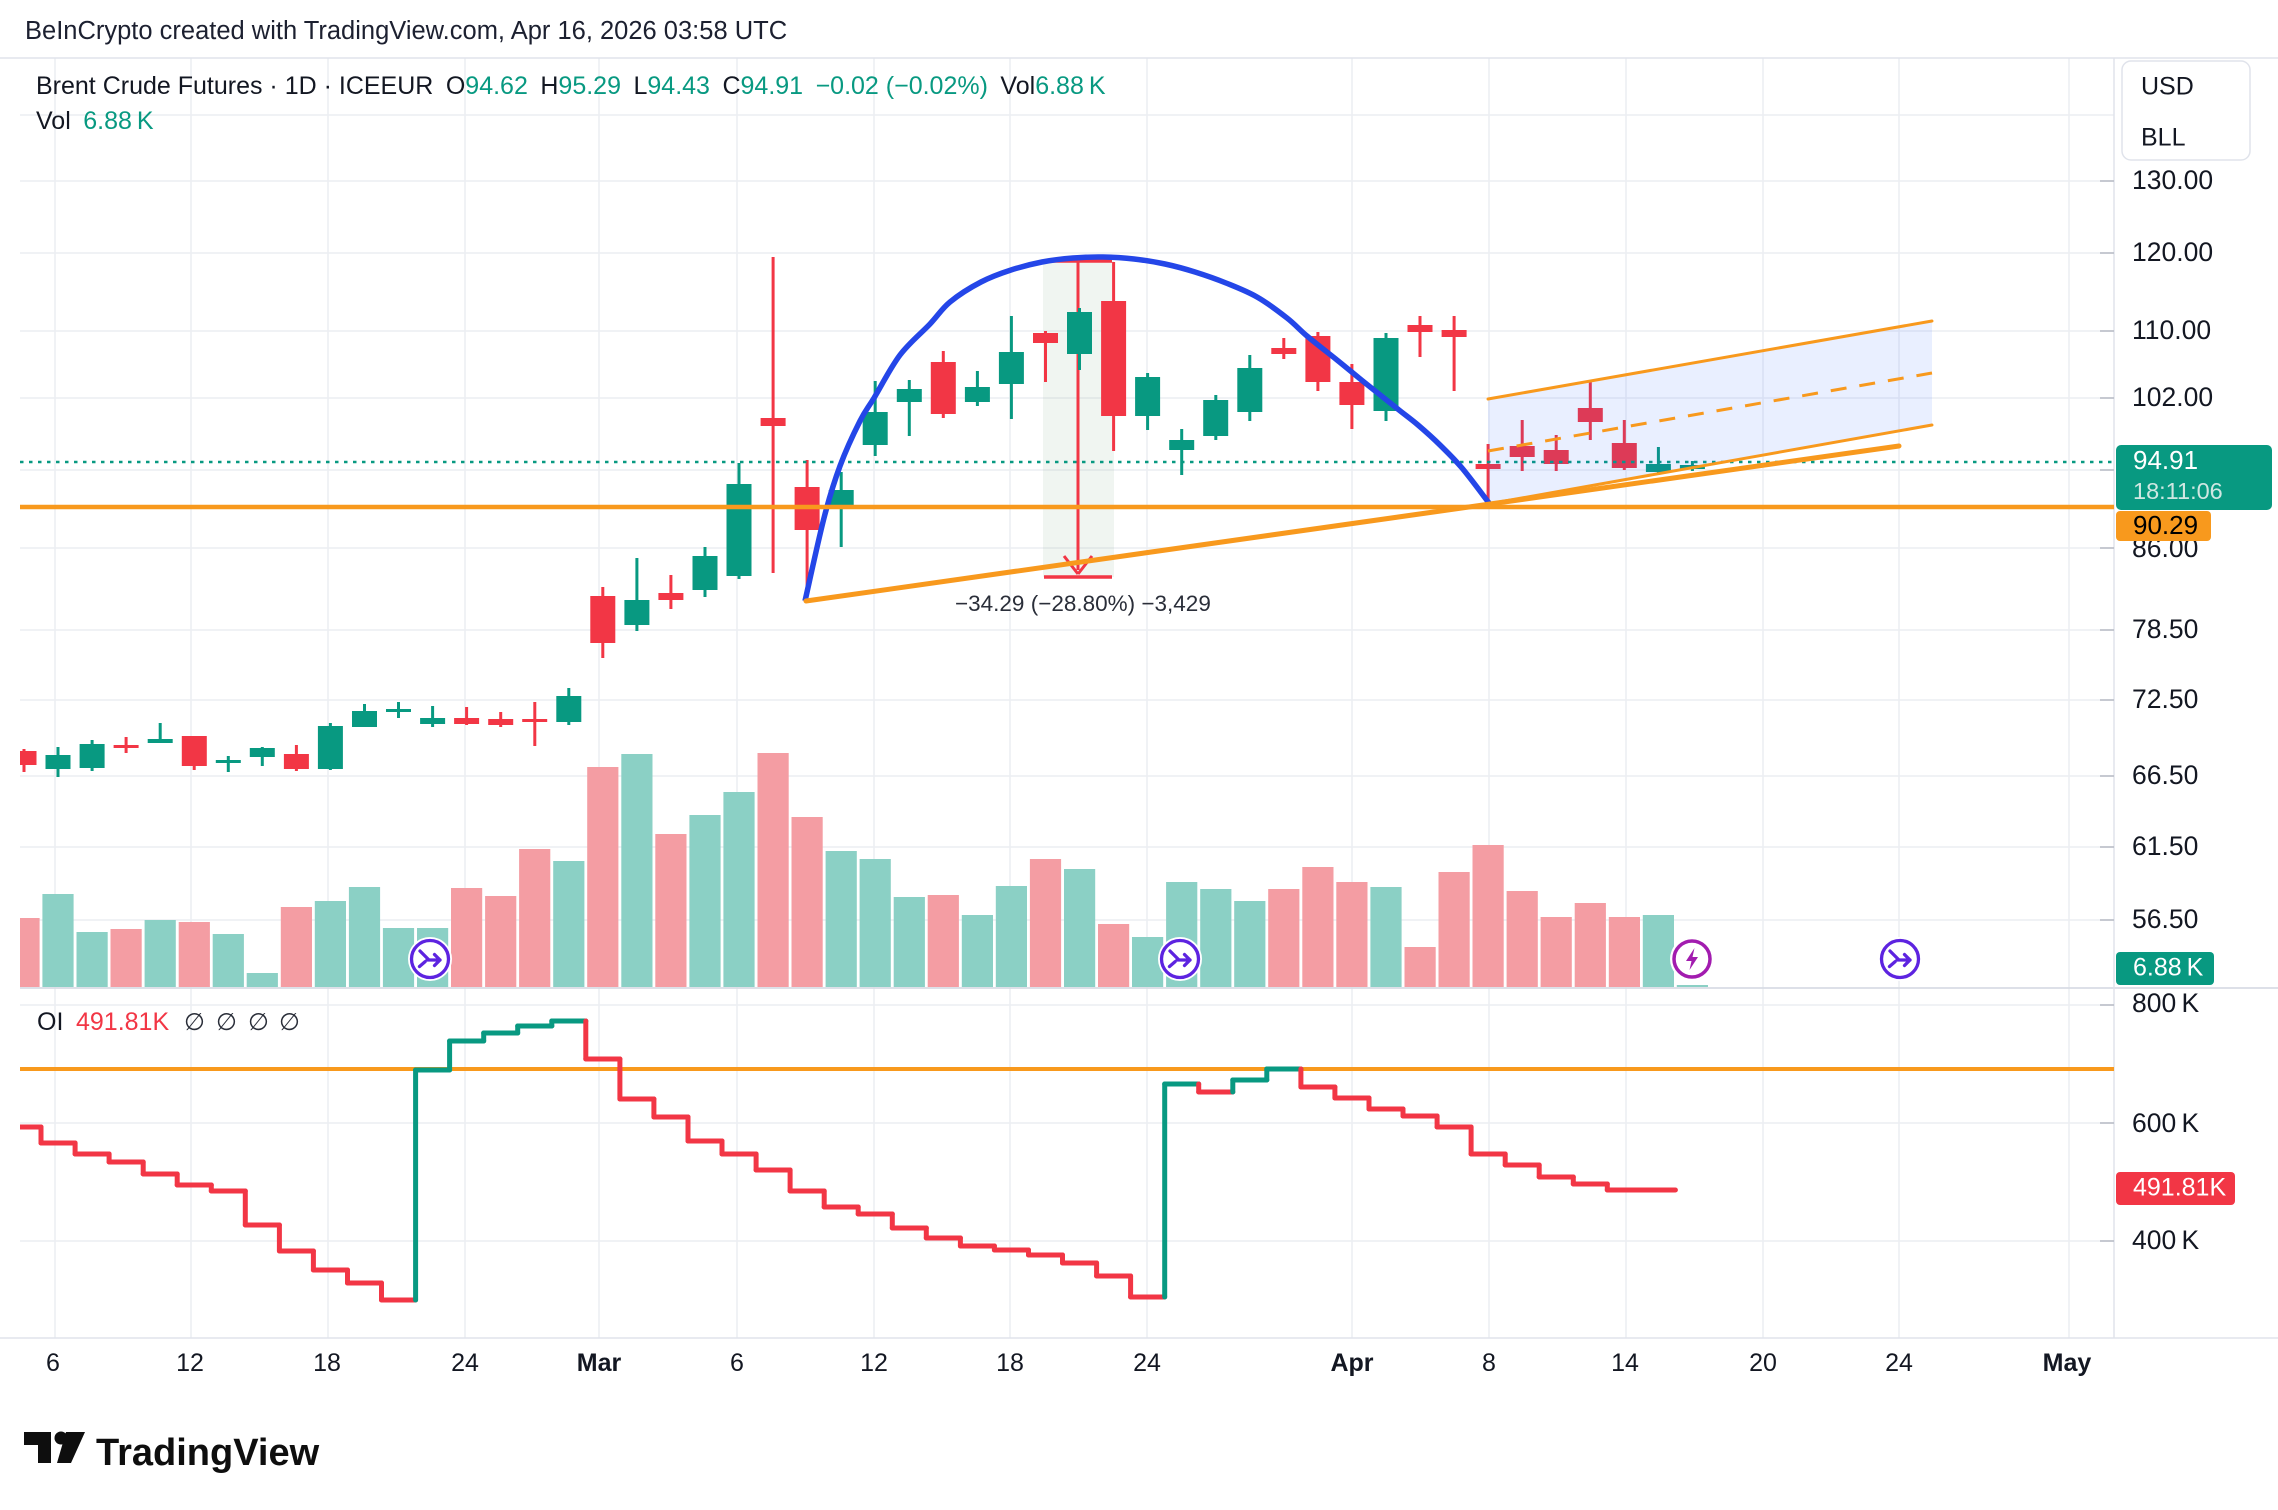 The width and height of the screenshot is (2278, 1510). What do you see at coordinates (2167, 87) in the screenshot?
I see `svg-text: USD` at bounding box center [2167, 87].